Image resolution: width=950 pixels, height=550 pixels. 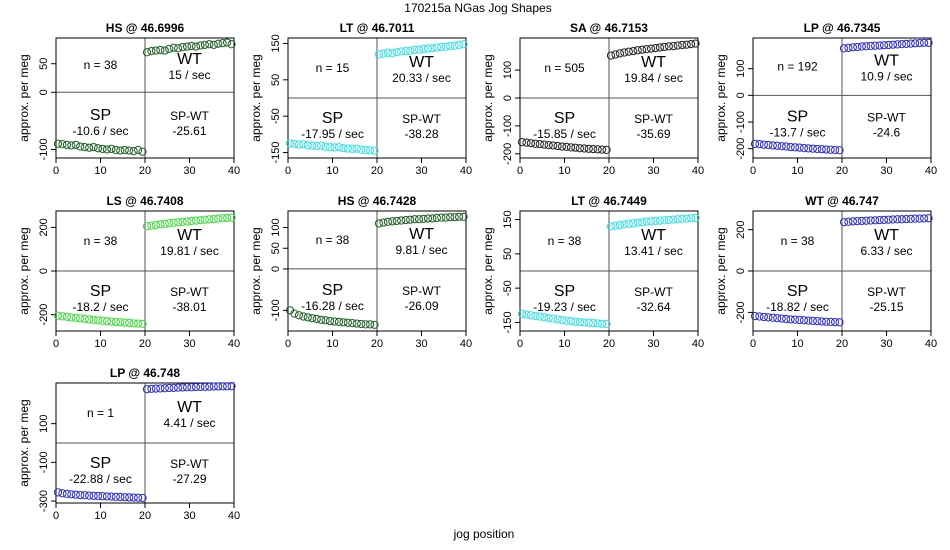 What do you see at coordinates (145, 28) in the screenshot?
I see `panel-title: HS @ 46.6996` at bounding box center [145, 28].